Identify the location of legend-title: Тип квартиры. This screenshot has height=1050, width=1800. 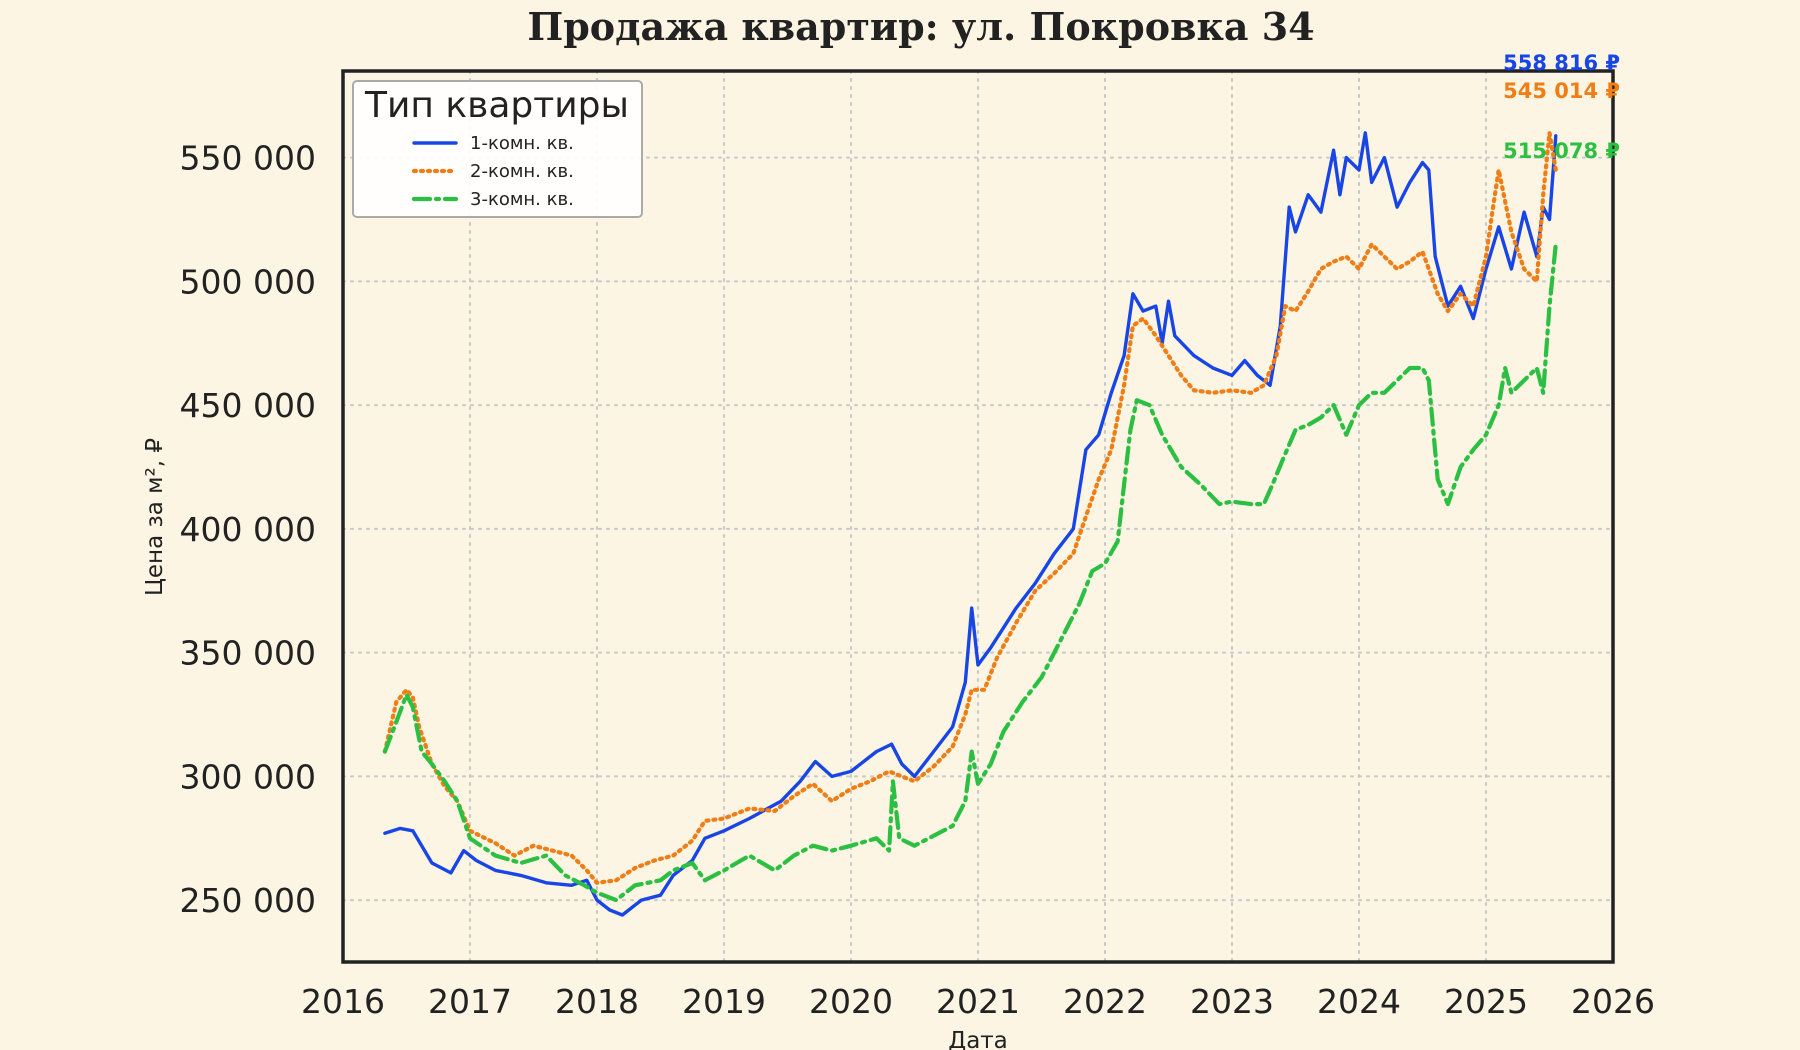
(496, 105).